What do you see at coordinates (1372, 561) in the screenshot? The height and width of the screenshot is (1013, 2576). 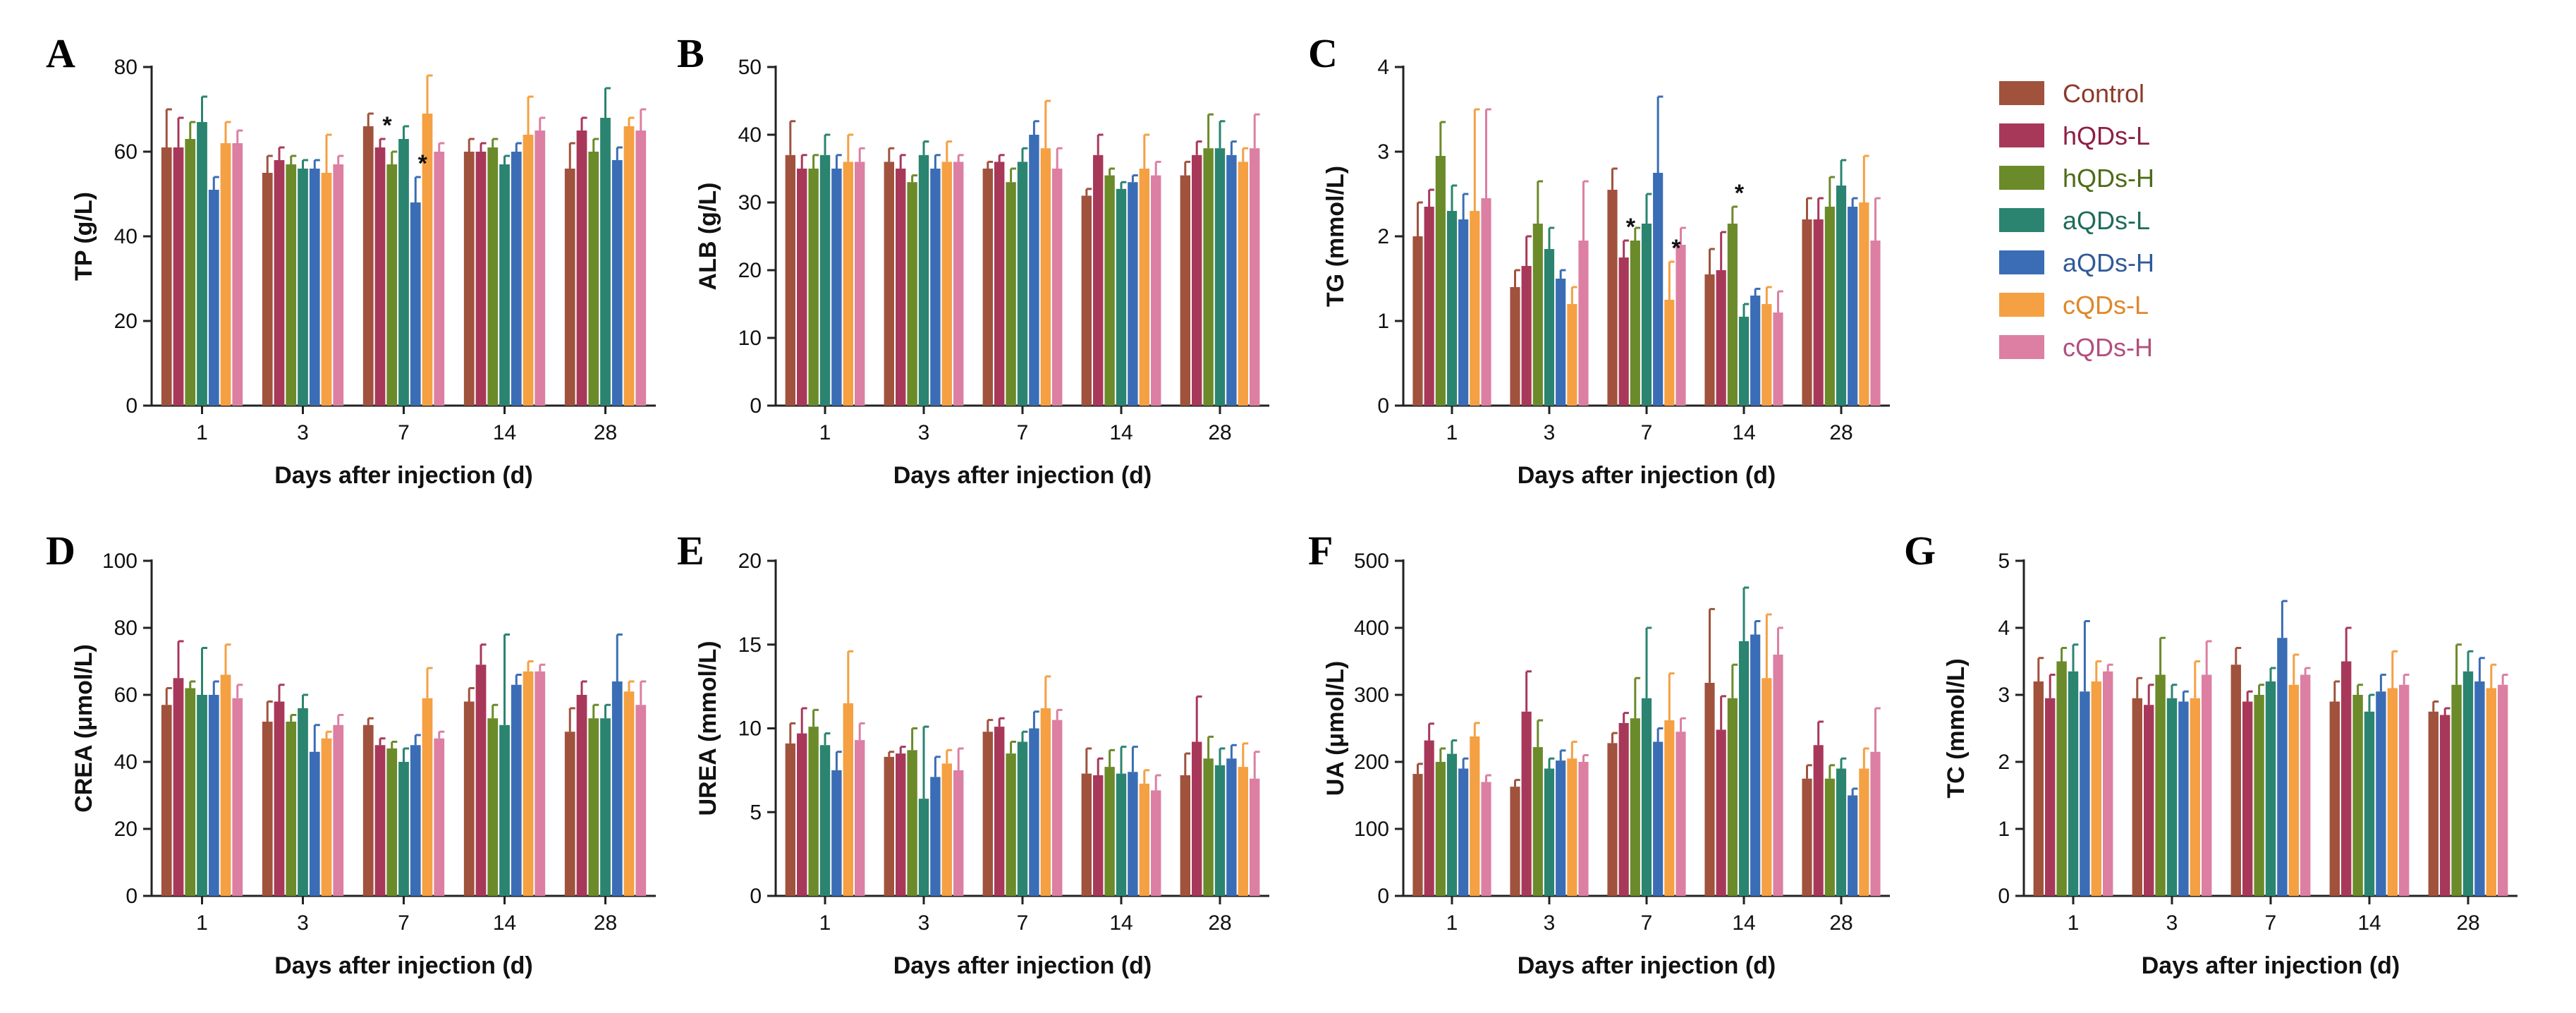 I see `y-tick-label: 500` at bounding box center [1372, 561].